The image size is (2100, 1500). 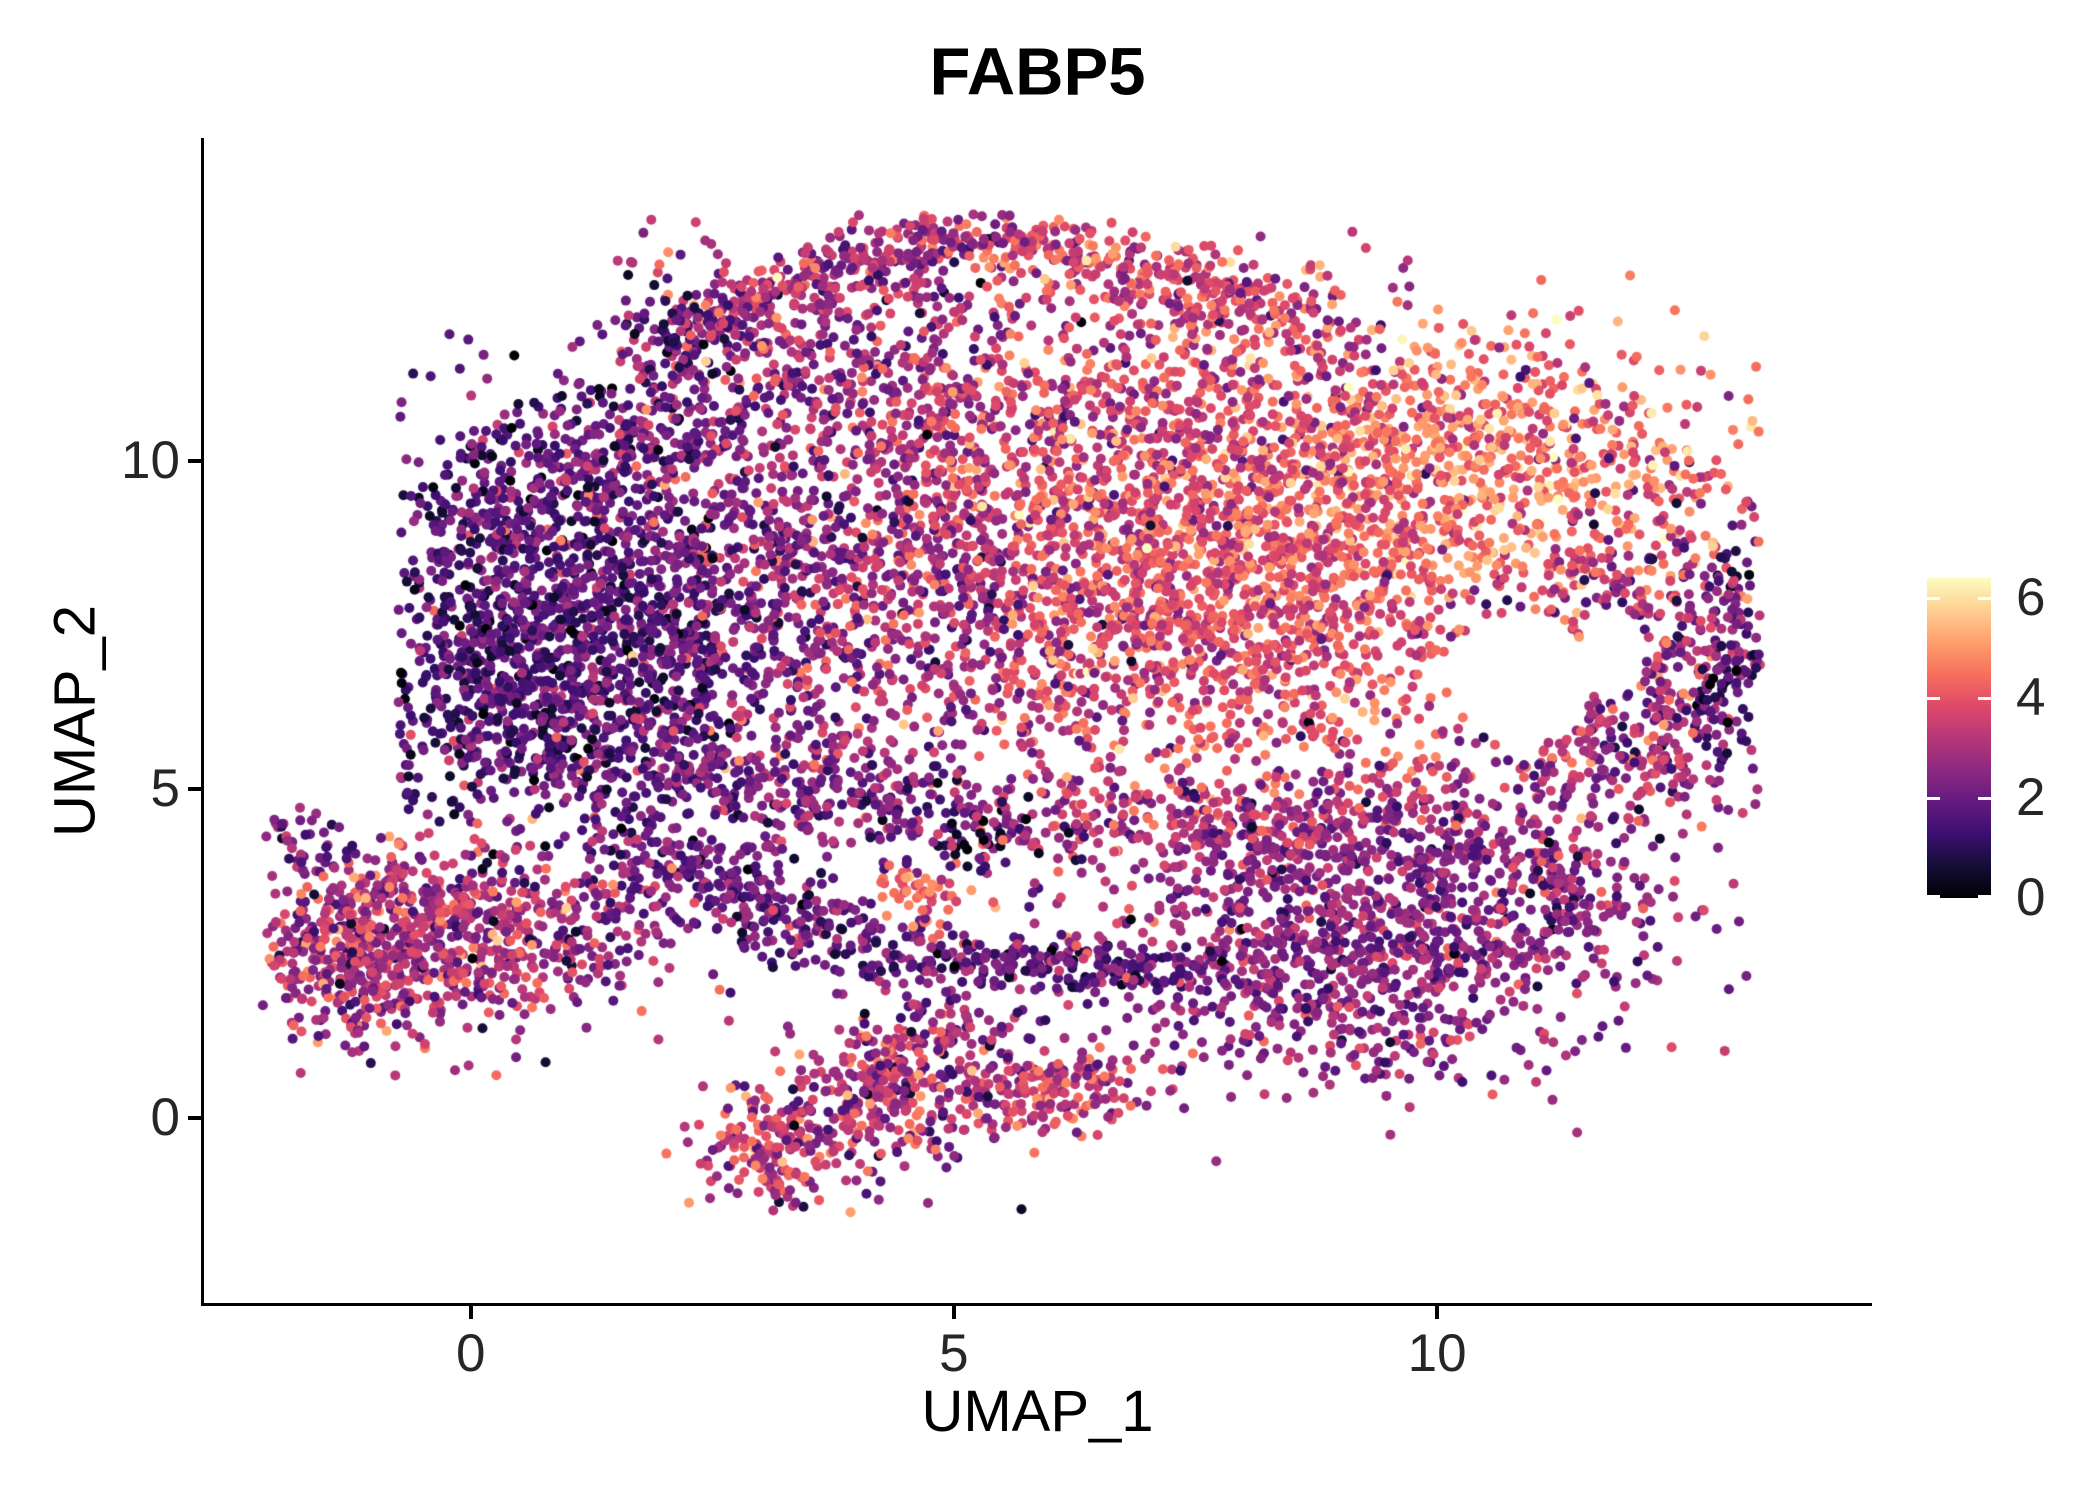 What do you see at coordinates (165, 1117) in the screenshot?
I see `y-tick-label: 0` at bounding box center [165, 1117].